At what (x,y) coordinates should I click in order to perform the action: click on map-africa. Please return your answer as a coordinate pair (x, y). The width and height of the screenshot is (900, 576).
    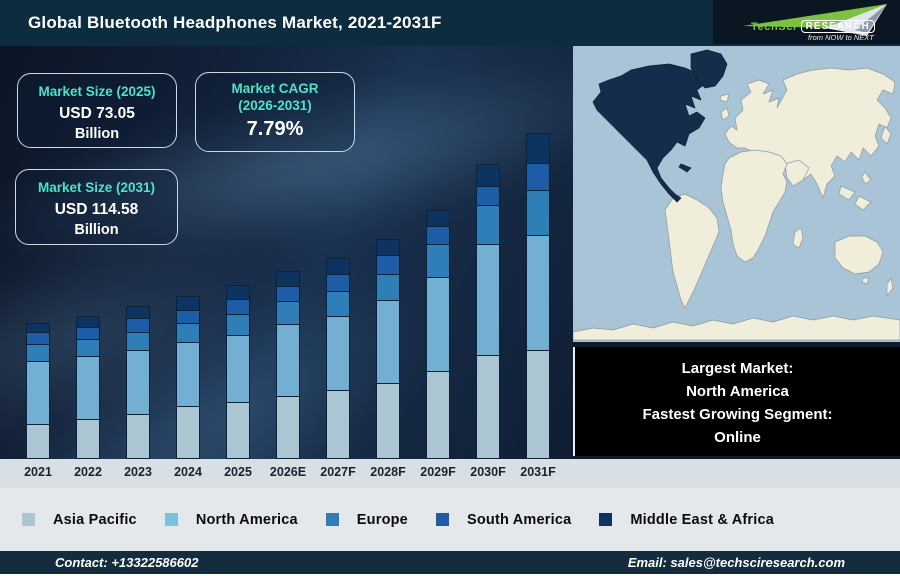
    Looking at the image, I should click on (754, 206).